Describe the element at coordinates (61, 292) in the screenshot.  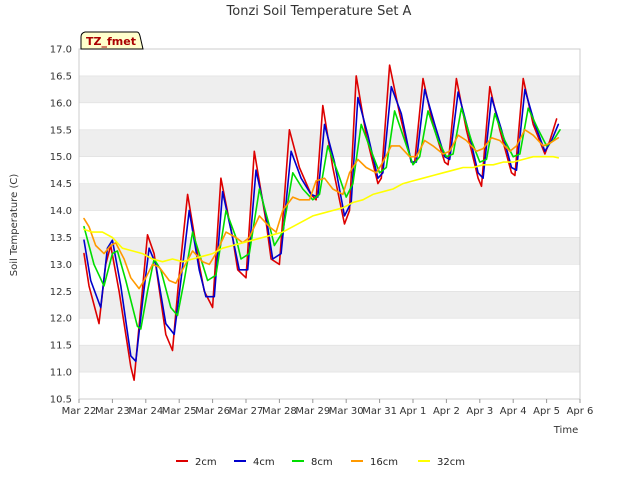
I see `y-tick-label: 12.5` at that location.